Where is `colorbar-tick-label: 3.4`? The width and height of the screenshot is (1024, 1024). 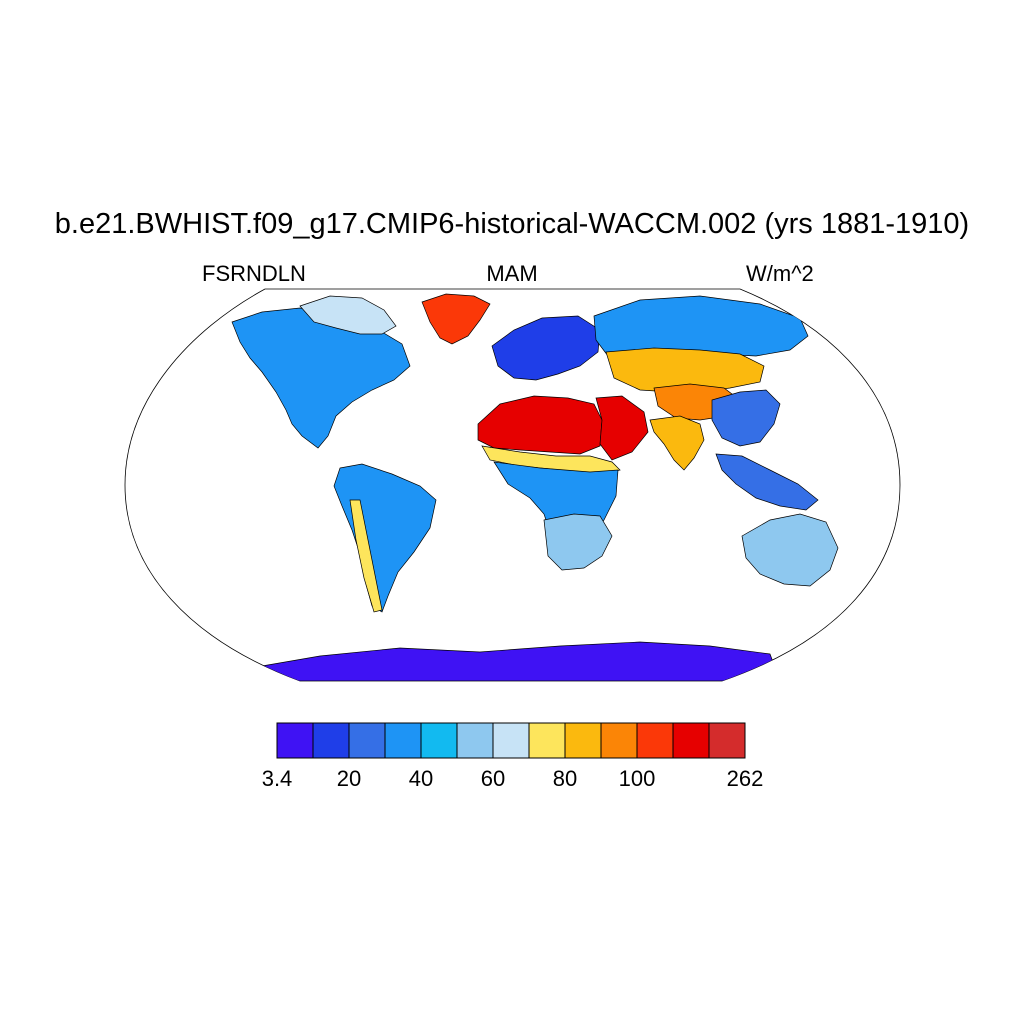 colorbar-tick-label: 3.4 is located at coordinates (277, 778).